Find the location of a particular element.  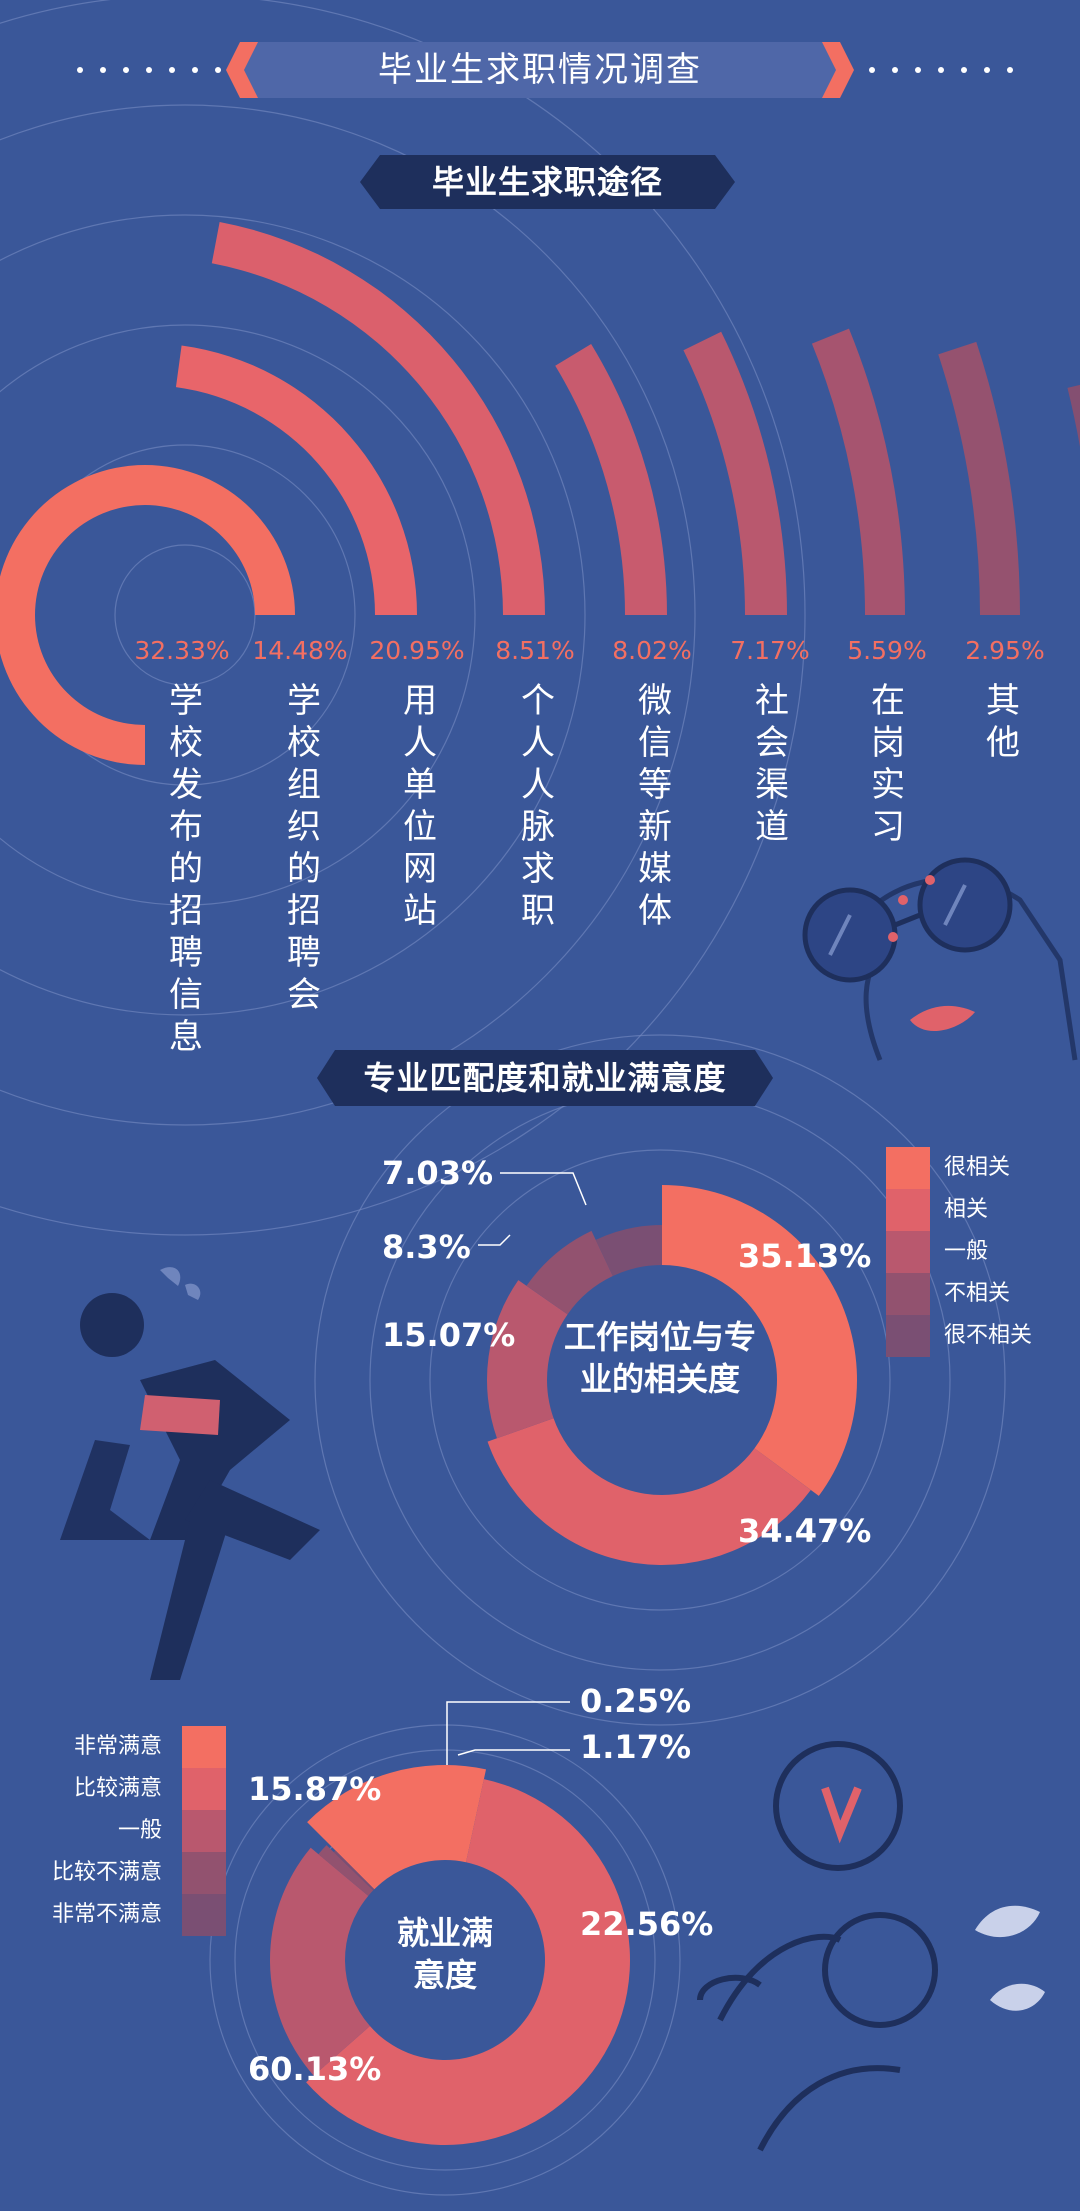

legend2-label: 非常不满意 is located at coordinates (106, 1914).